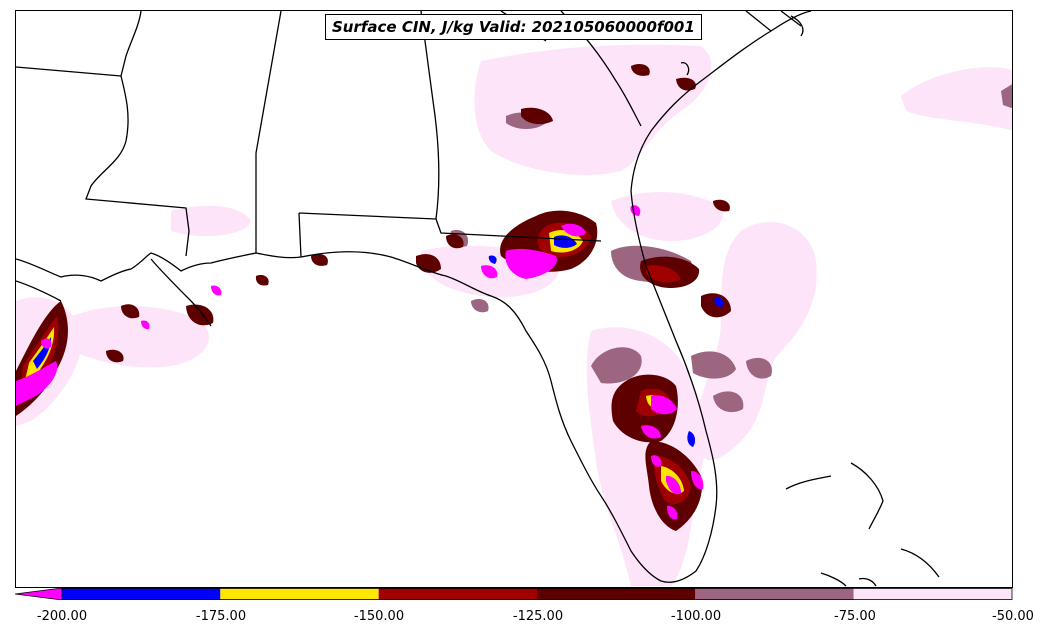 This screenshot has height=633, width=1044. I want to click on colorbar-tick-label: -150.00, so click(379, 616).